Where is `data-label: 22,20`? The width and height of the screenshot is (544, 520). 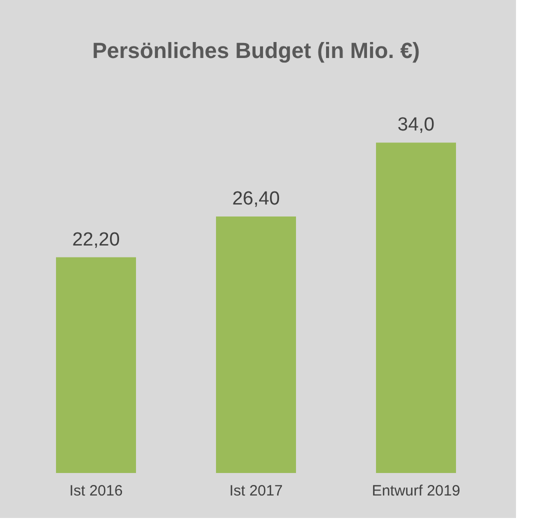 data-label: 22,20 is located at coordinates (96, 239).